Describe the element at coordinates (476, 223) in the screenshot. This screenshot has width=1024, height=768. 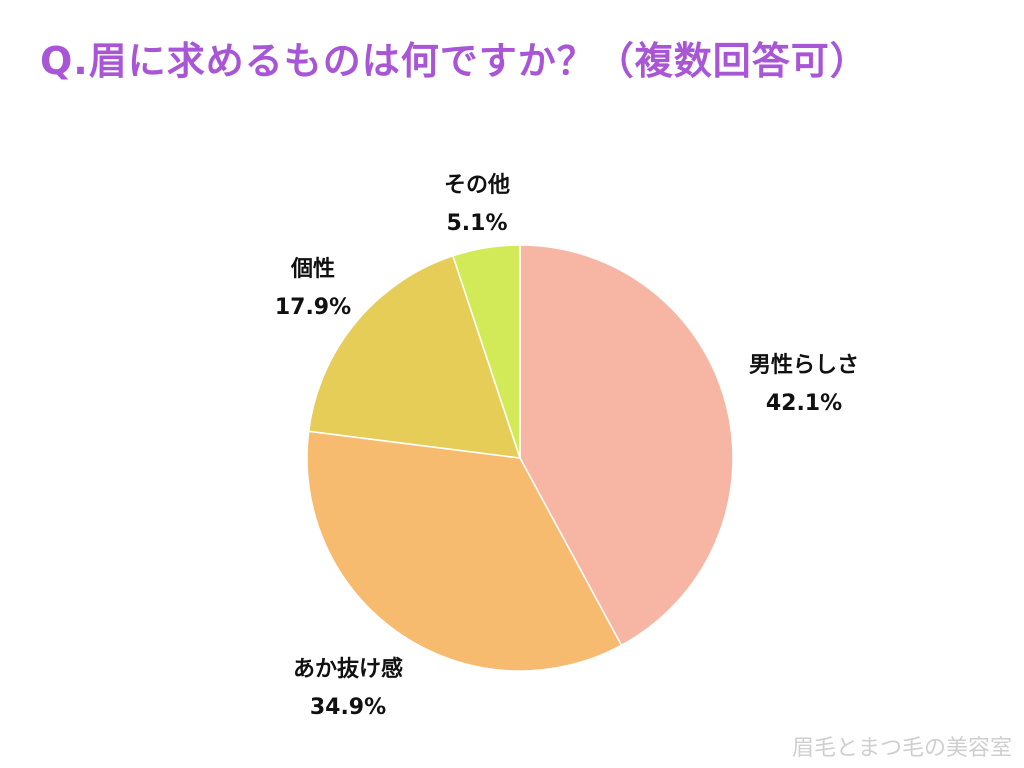
I see `slice-value-label: 5.1%` at that location.